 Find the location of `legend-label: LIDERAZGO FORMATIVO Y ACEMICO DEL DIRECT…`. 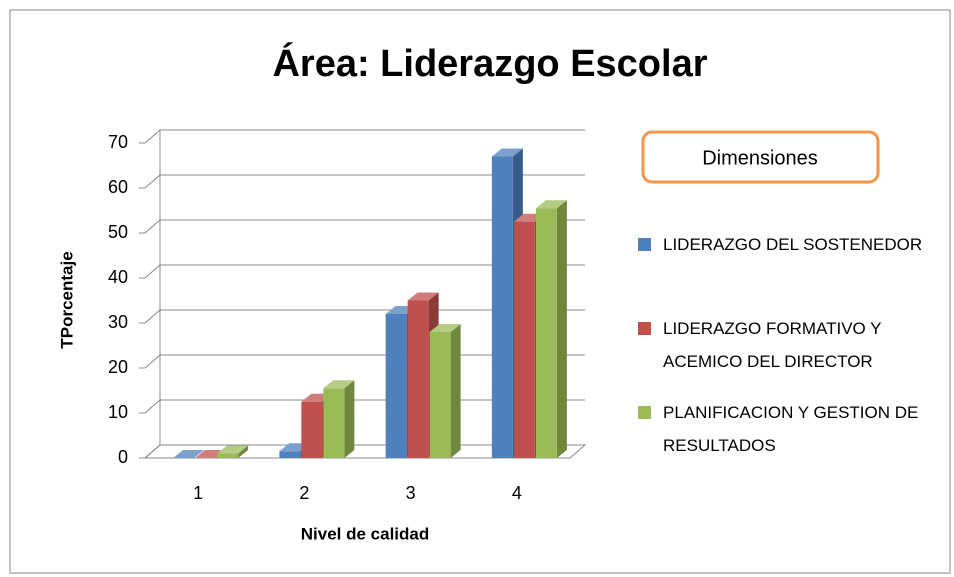

legend-label: LIDERAZGO FORMATIVO Y ACEMICO DEL DIRECT… is located at coordinates (772, 345).